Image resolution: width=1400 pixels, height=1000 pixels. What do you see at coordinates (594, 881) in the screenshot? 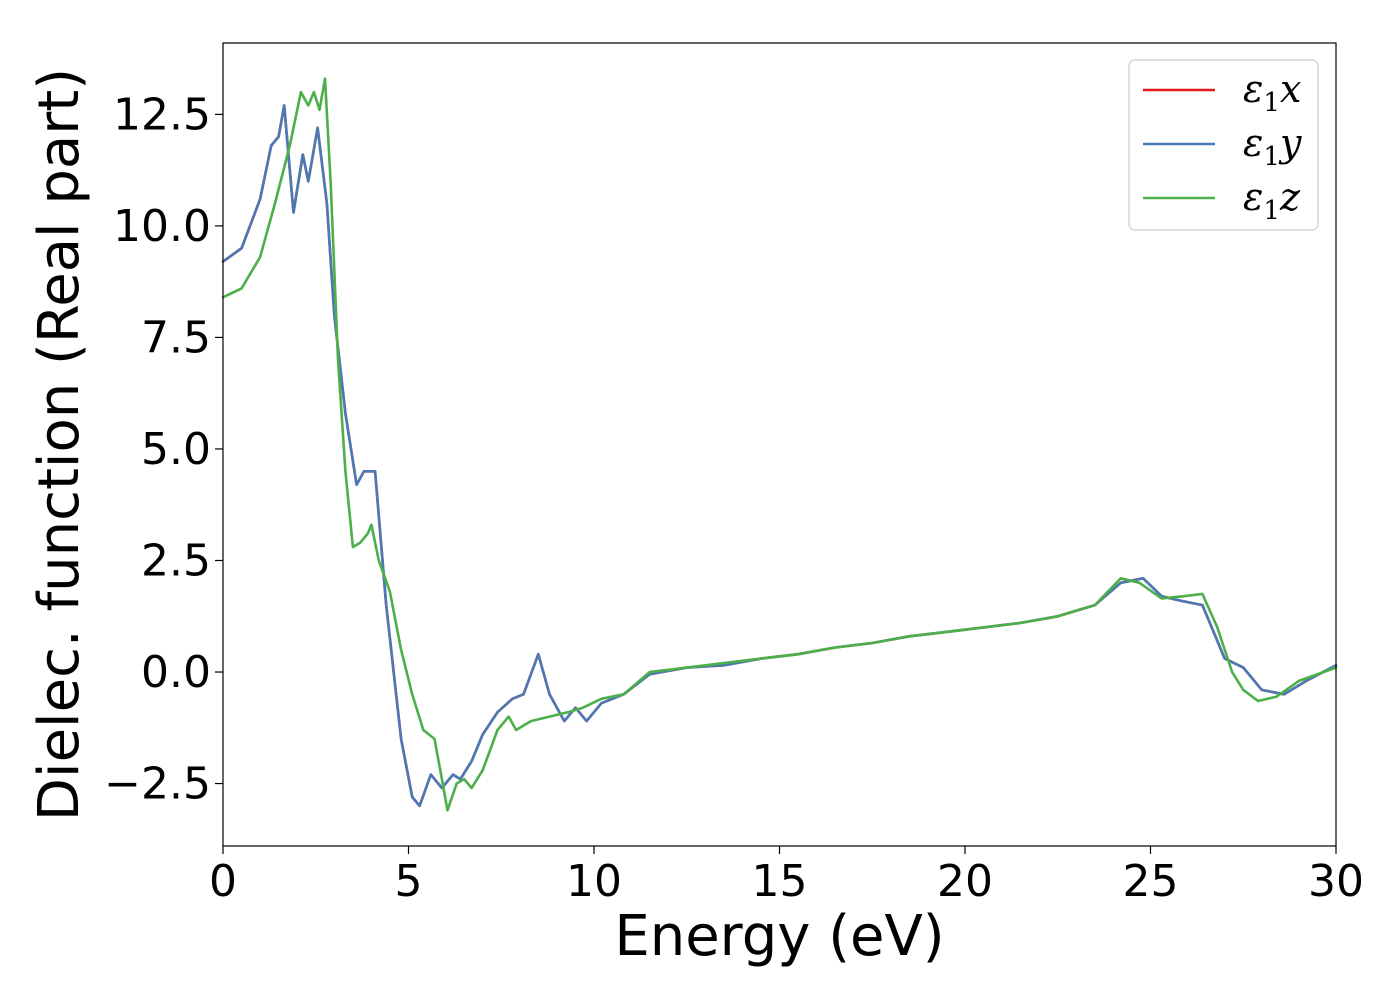
I see `x-tick-label: 10` at bounding box center [594, 881].